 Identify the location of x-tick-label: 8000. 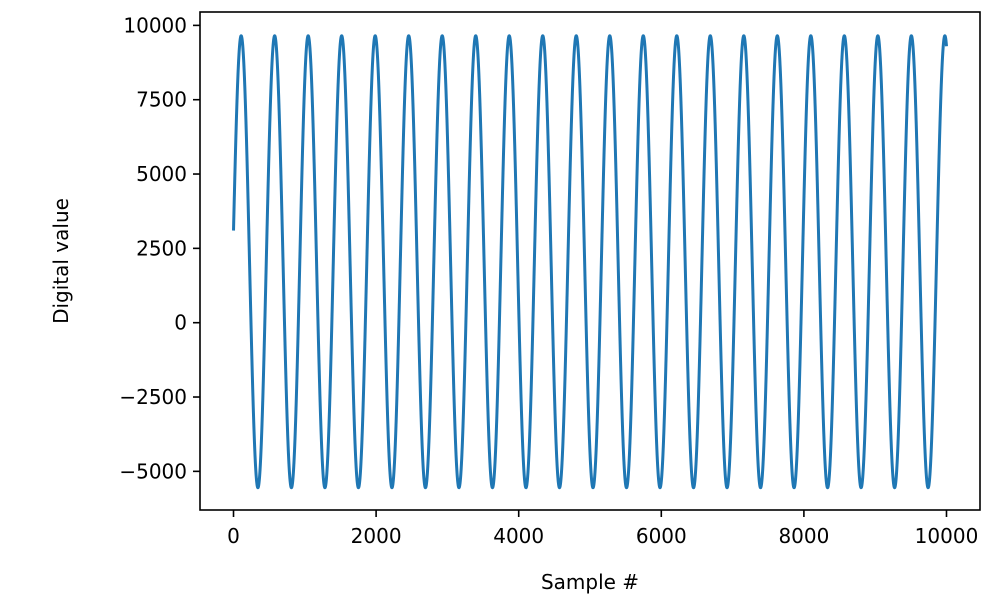
(803, 536).